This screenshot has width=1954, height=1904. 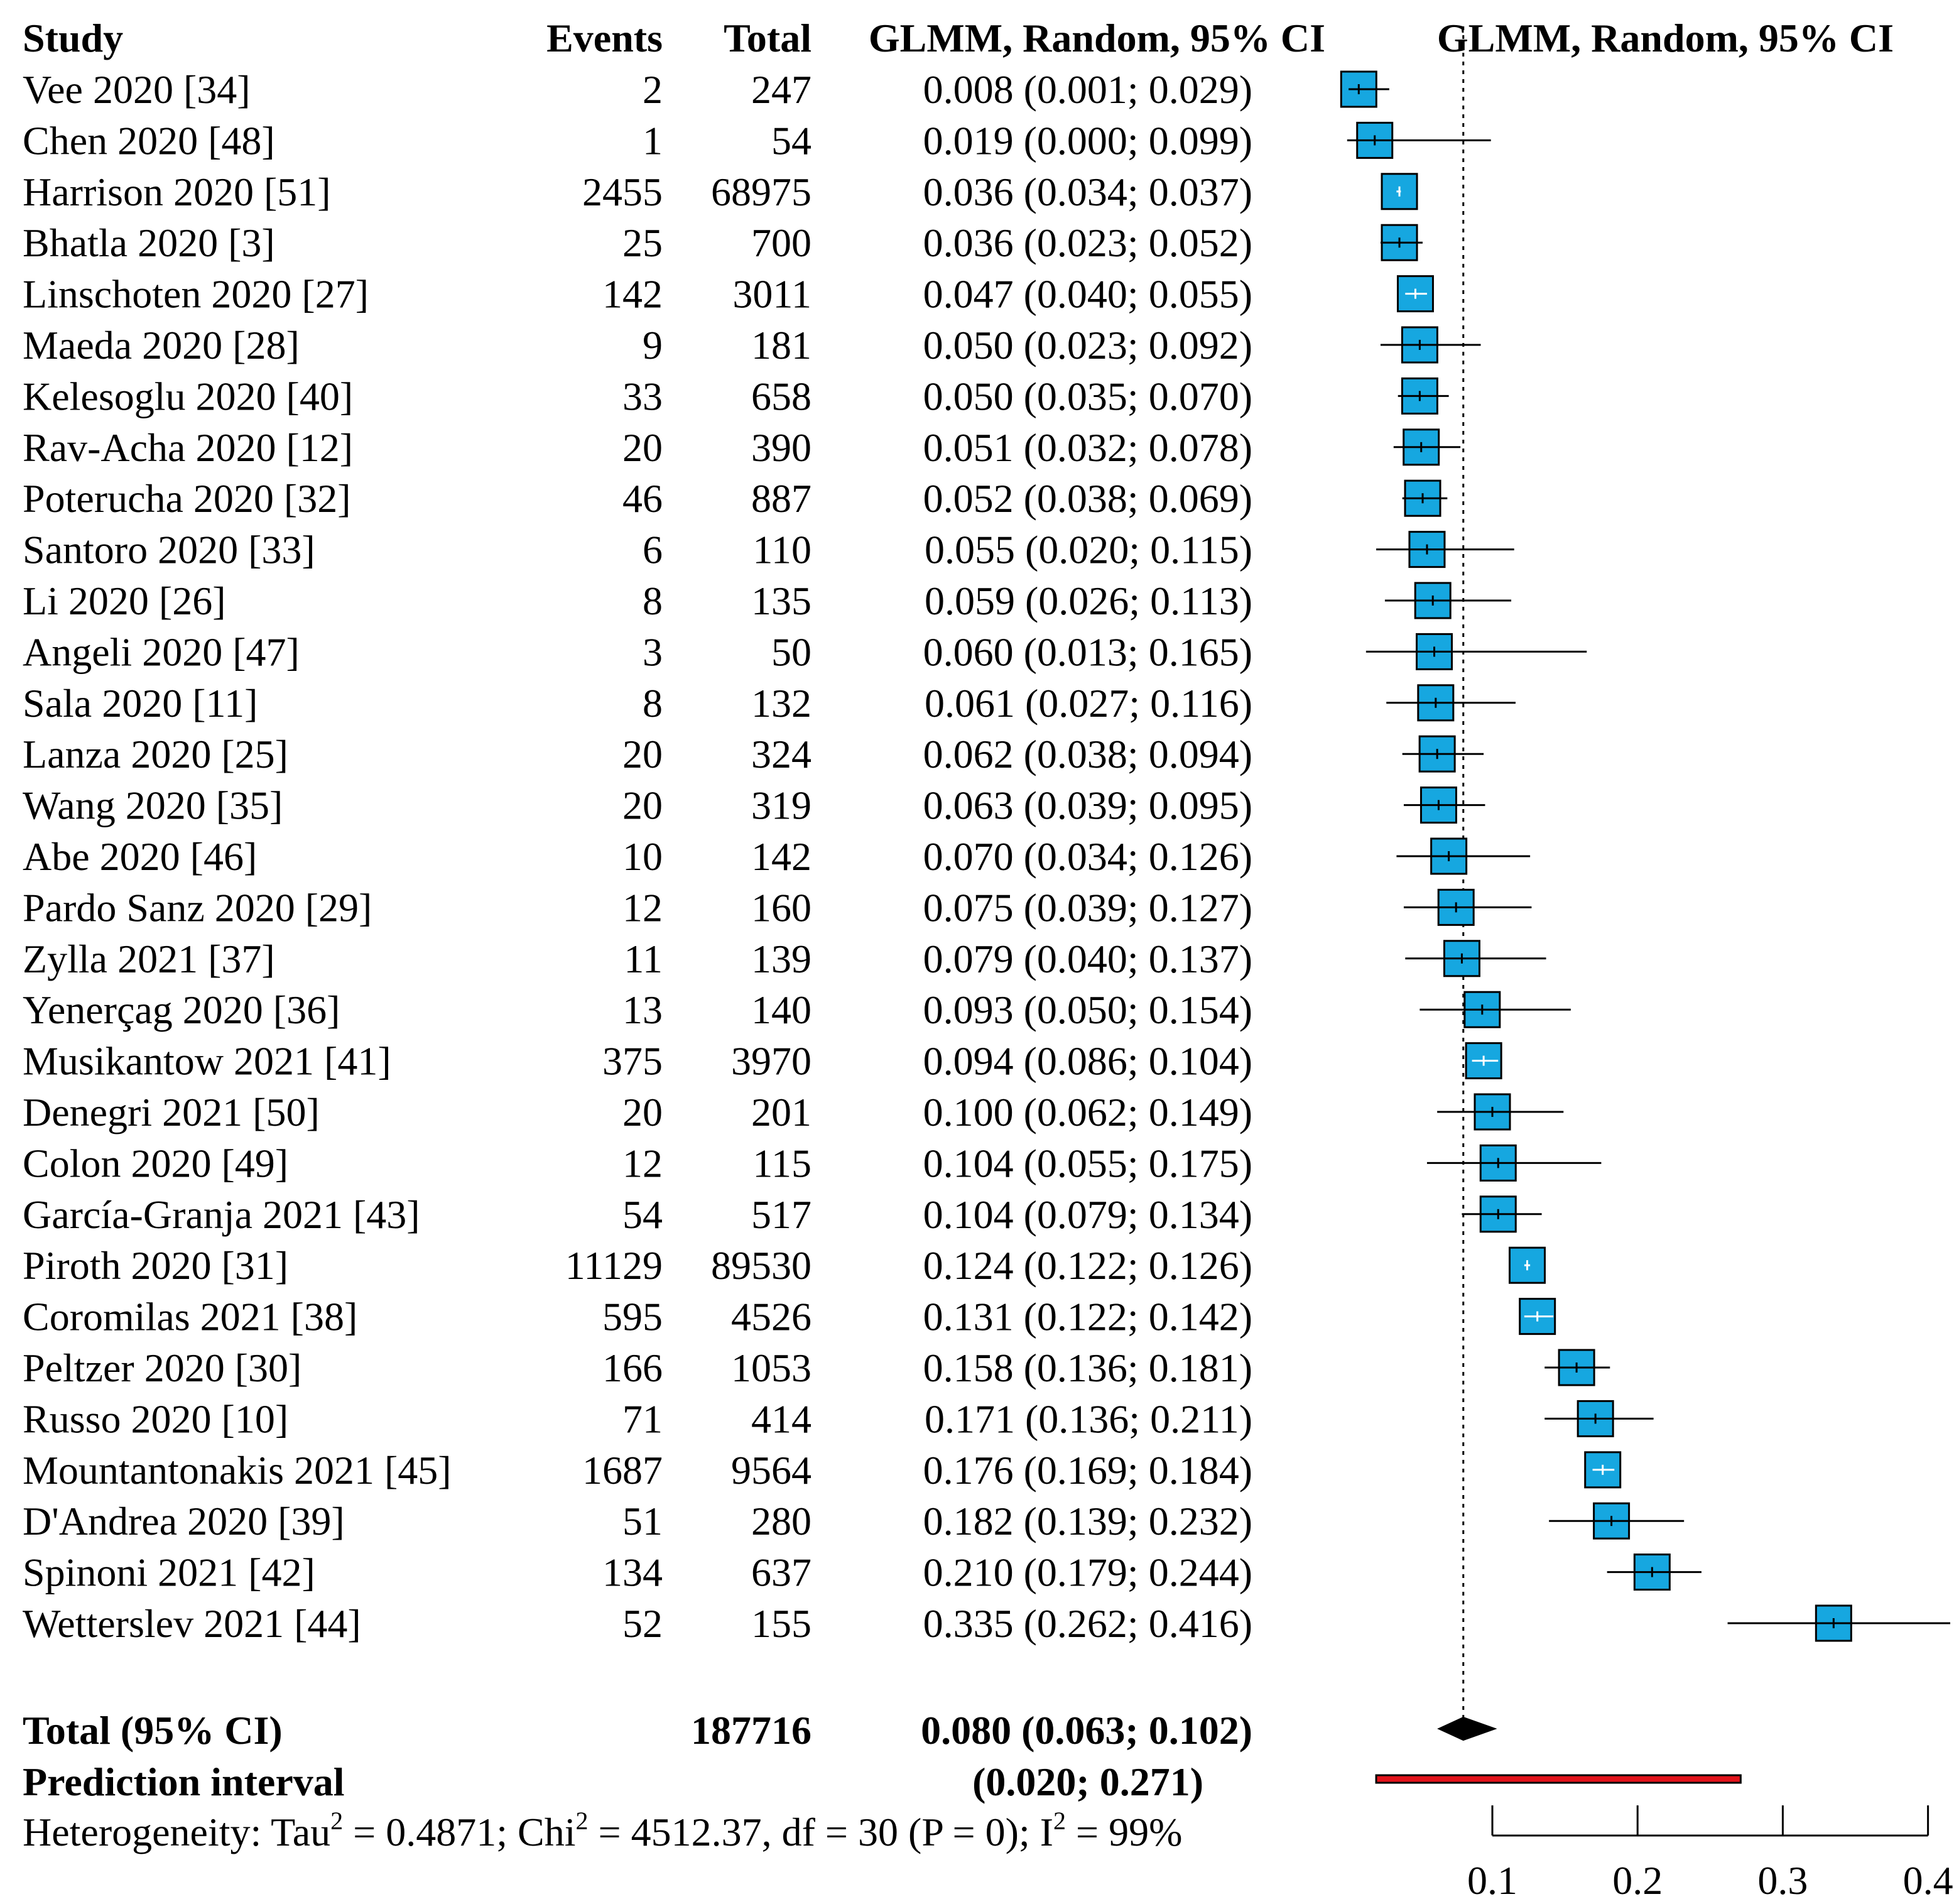 What do you see at coordinates (791, 651) in the screenshot?
I see `total-value: 50` at bounding box center [791, 651].